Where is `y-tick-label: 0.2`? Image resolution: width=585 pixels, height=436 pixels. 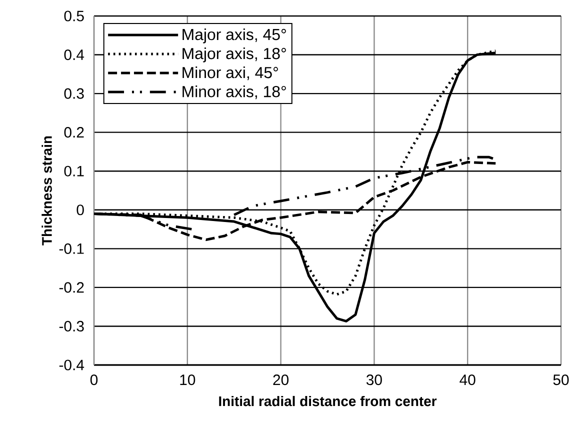
y-tick-label: 0.2 is located at coordinates (74, 132).